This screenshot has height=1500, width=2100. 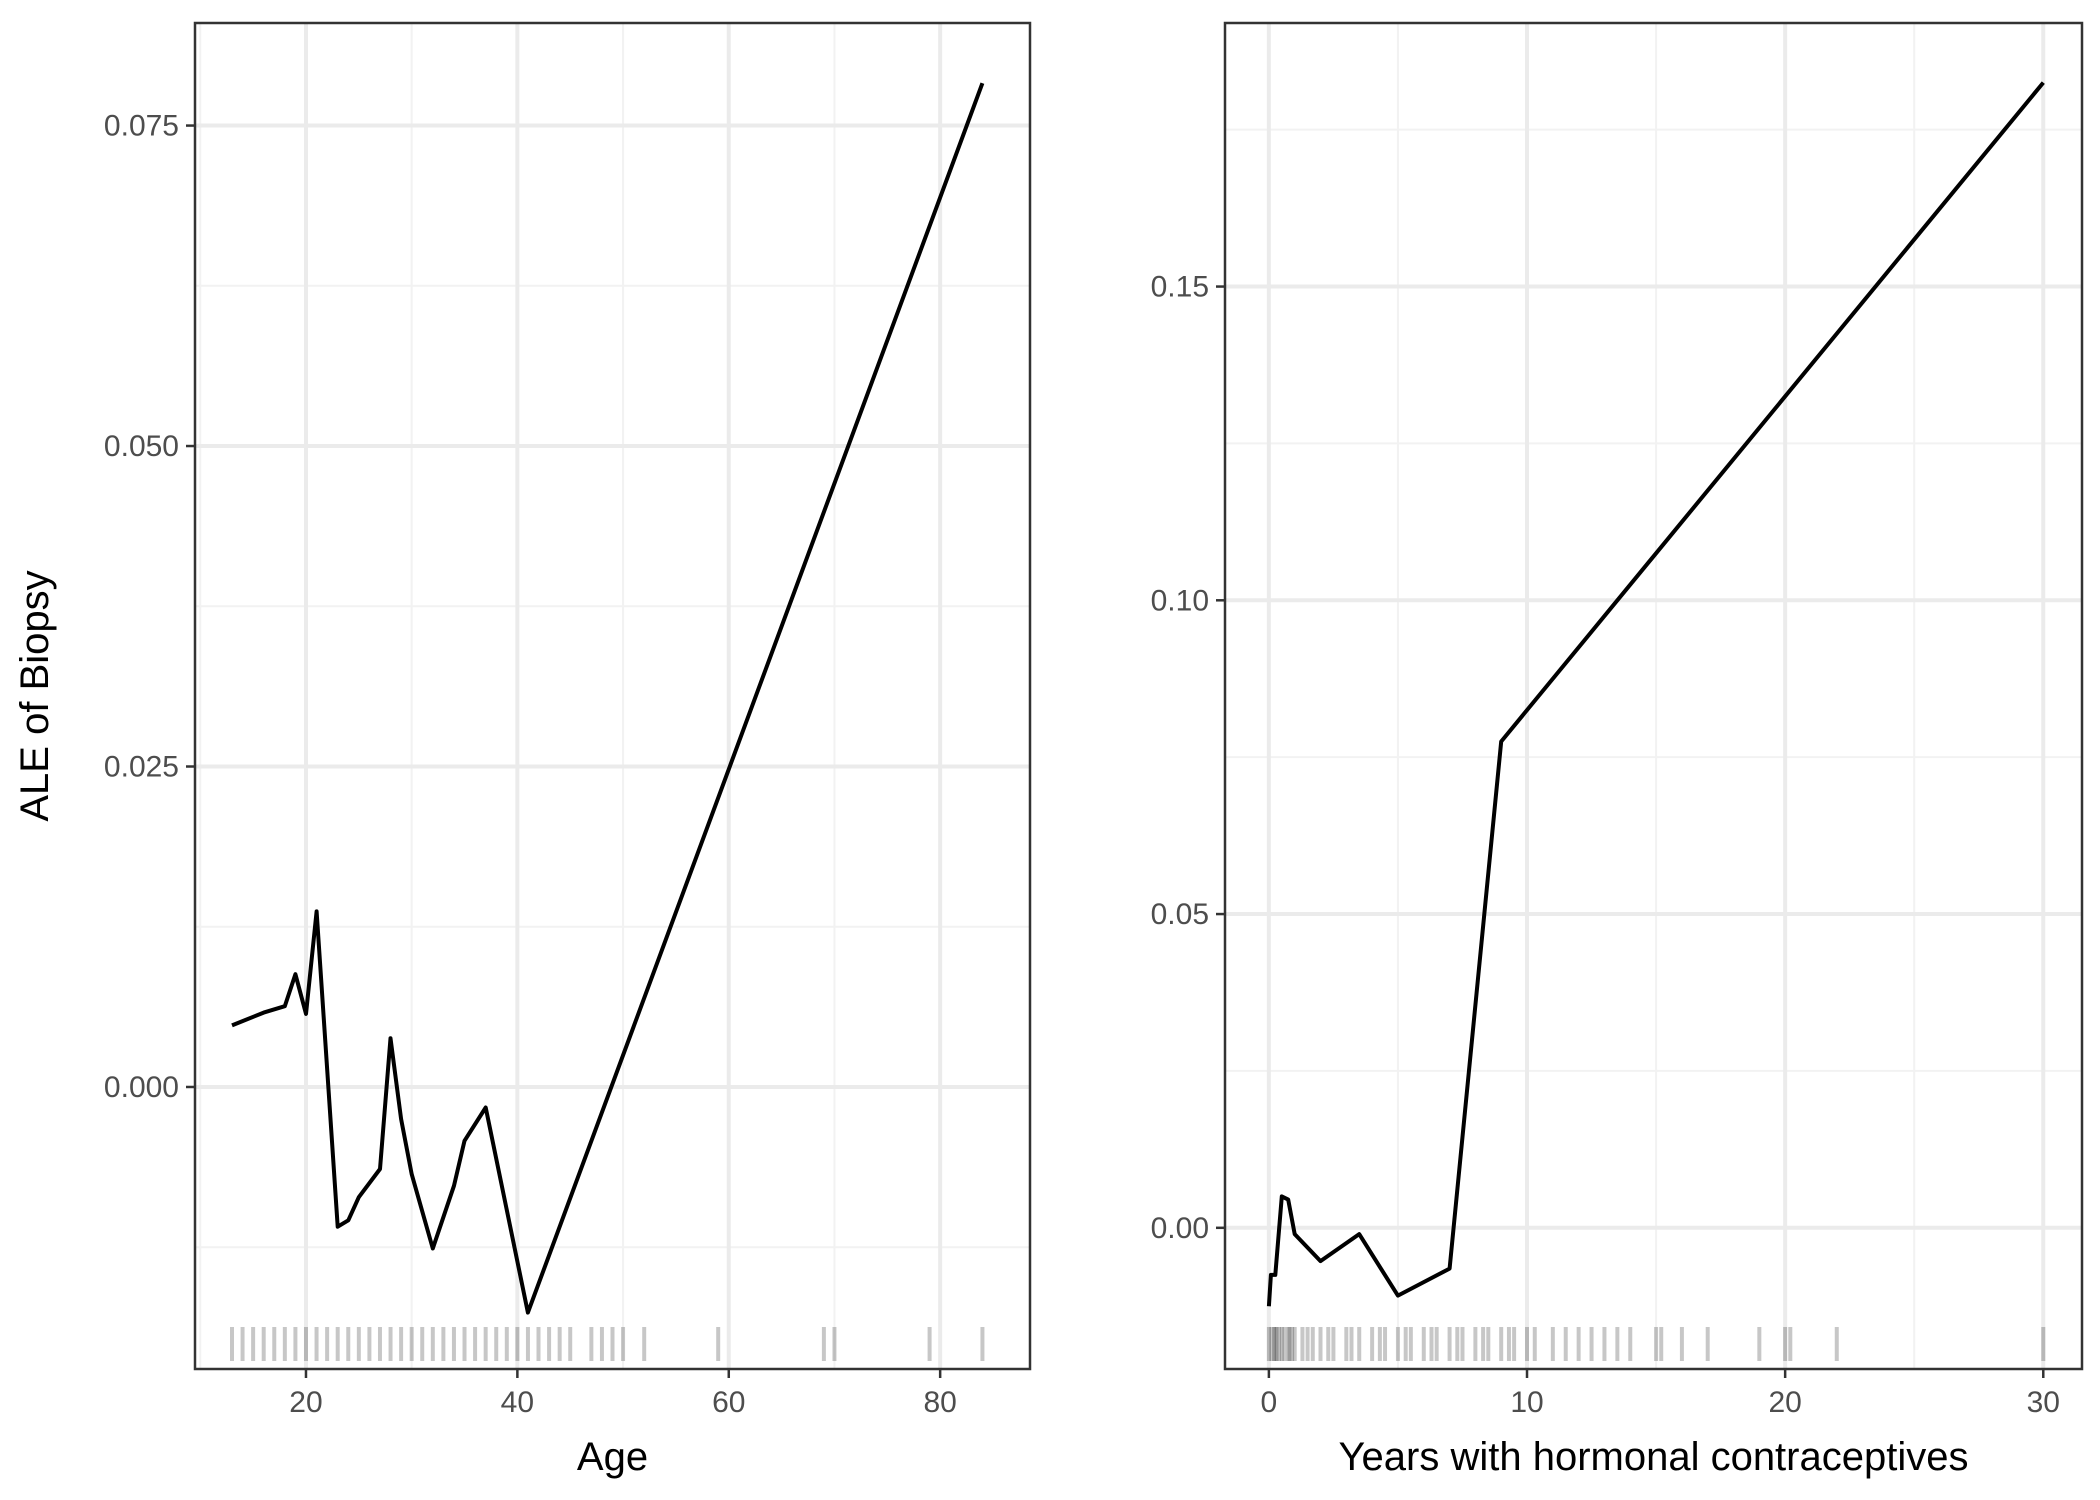 I want to click on x-tick-label: 40, so click(x=517, y=1402).